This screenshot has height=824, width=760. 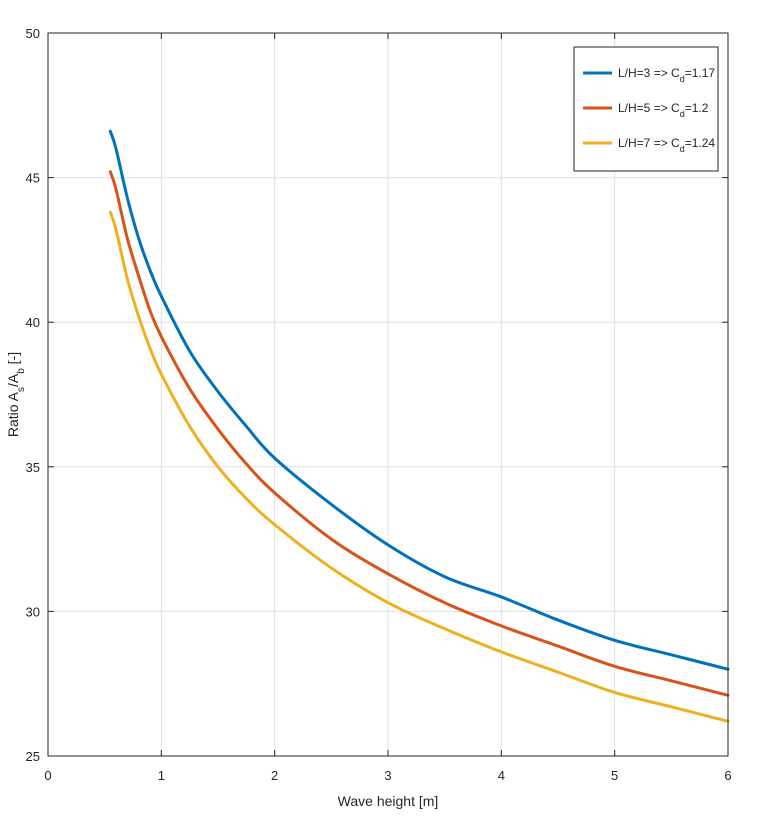 I want to click on y-tick-label: 45, so click(x=33, y=178).